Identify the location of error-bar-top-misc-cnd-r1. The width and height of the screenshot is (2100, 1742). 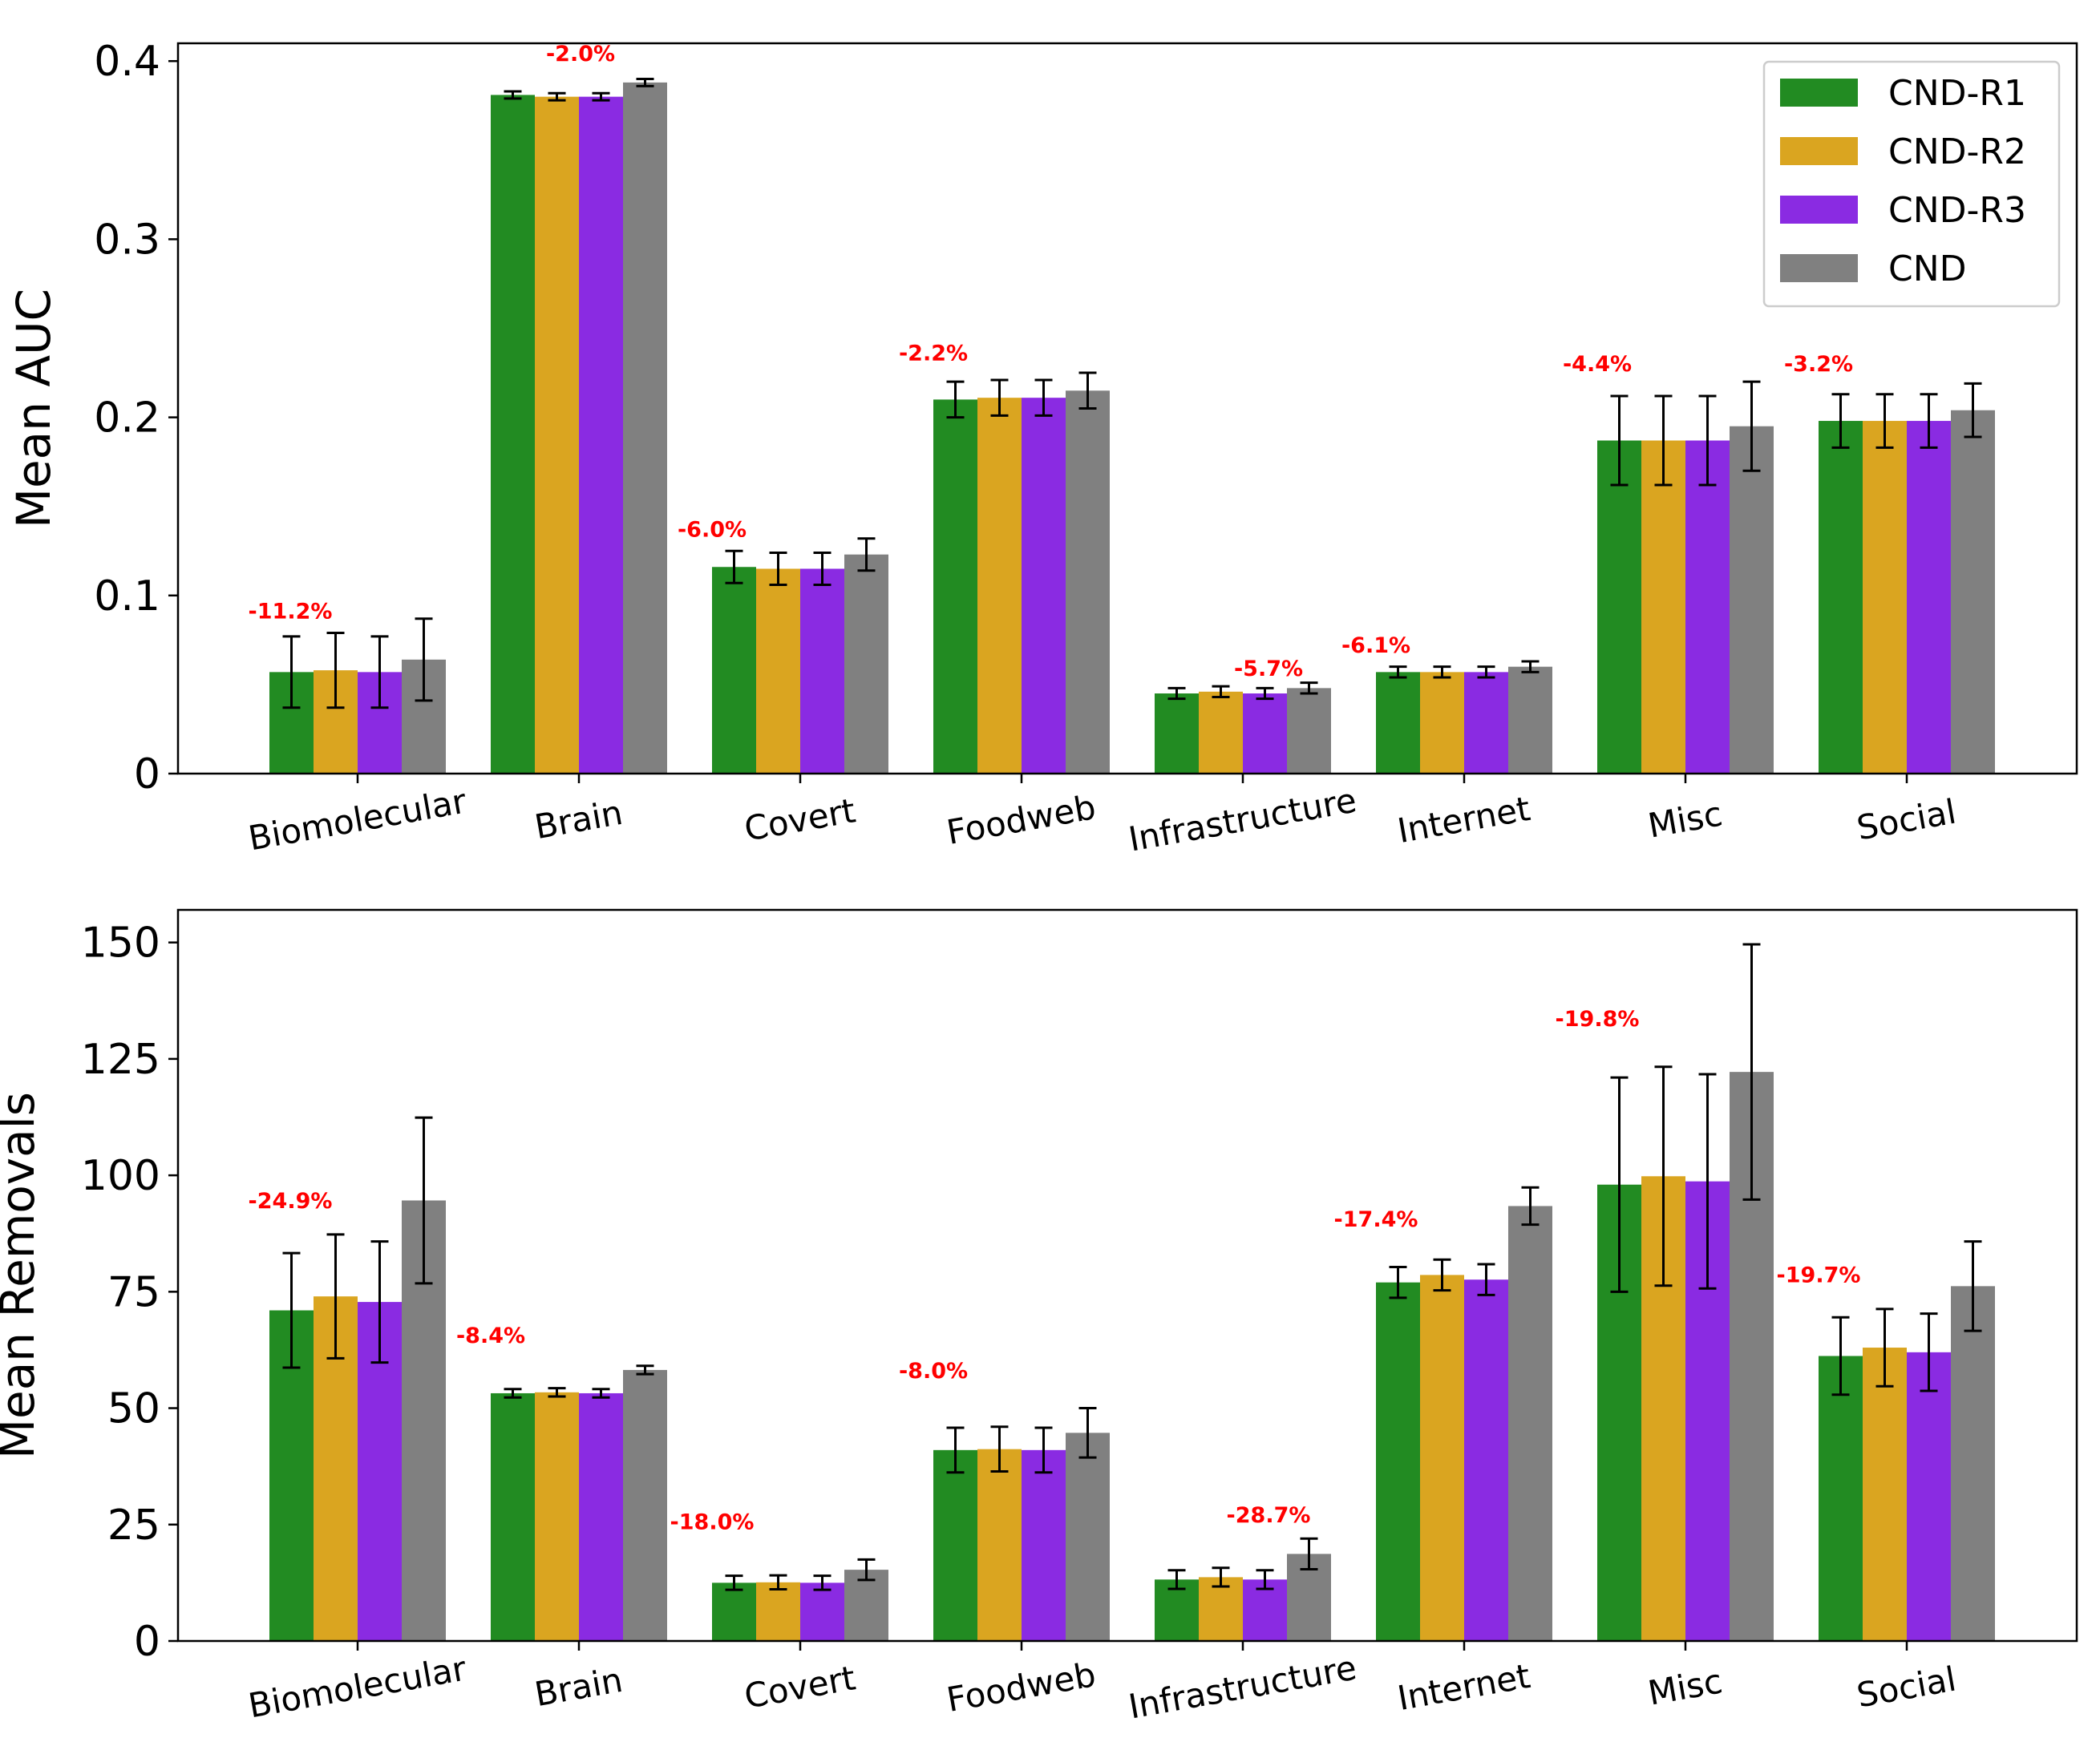
(1619, 441).